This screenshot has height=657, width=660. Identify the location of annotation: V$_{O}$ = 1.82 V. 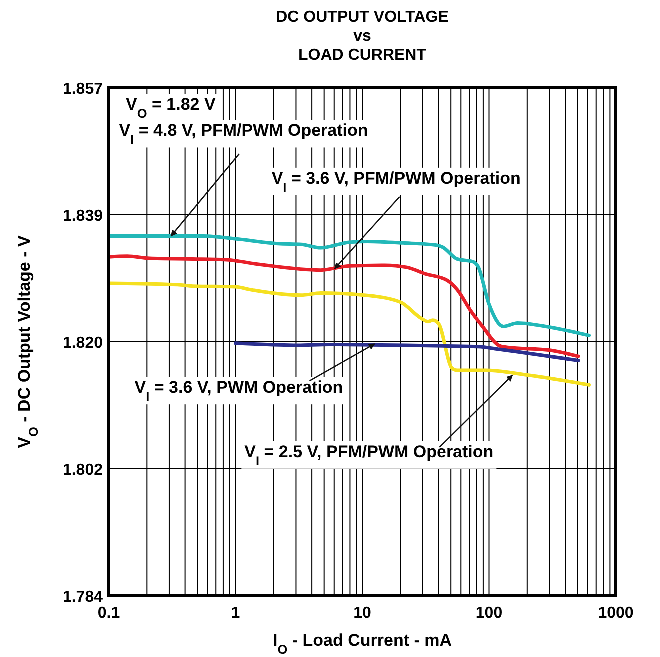
(171, 107).